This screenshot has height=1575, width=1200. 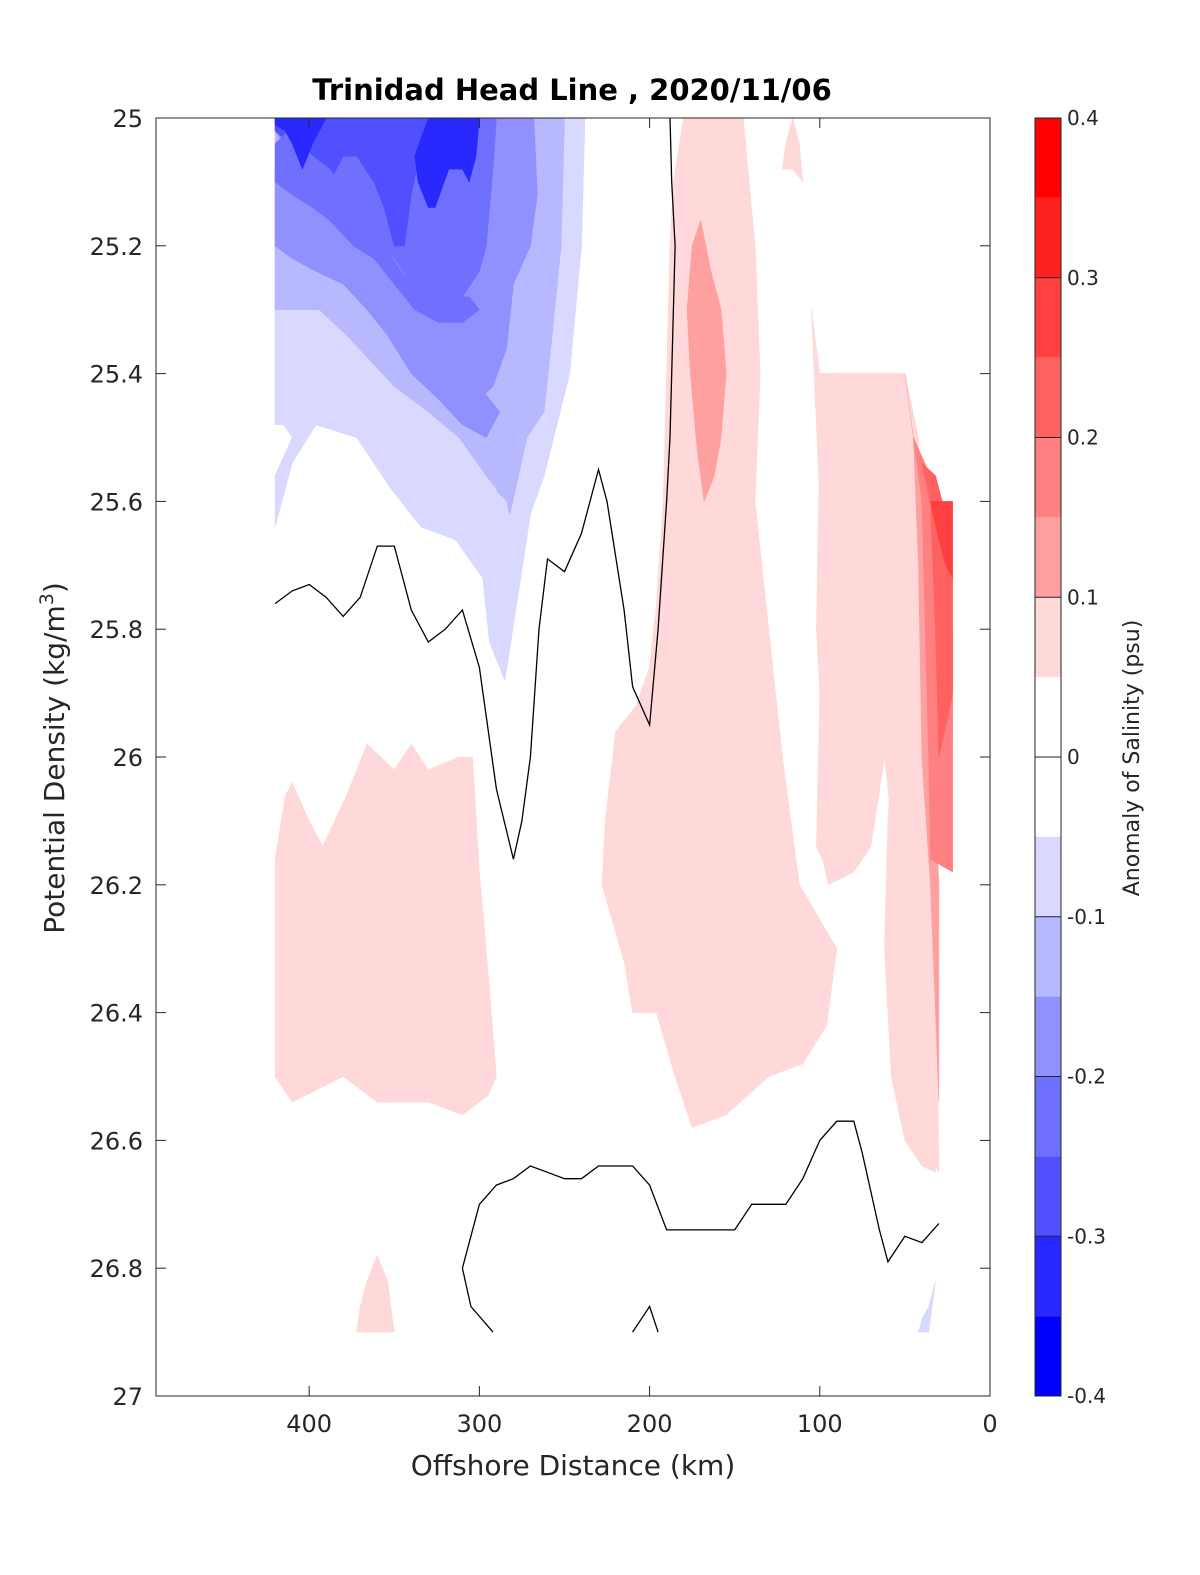 What do you see at coordinates (127, 758) in the screenshot?
I see `y-tick-label-5: 26` at bounding box center [127, 758].